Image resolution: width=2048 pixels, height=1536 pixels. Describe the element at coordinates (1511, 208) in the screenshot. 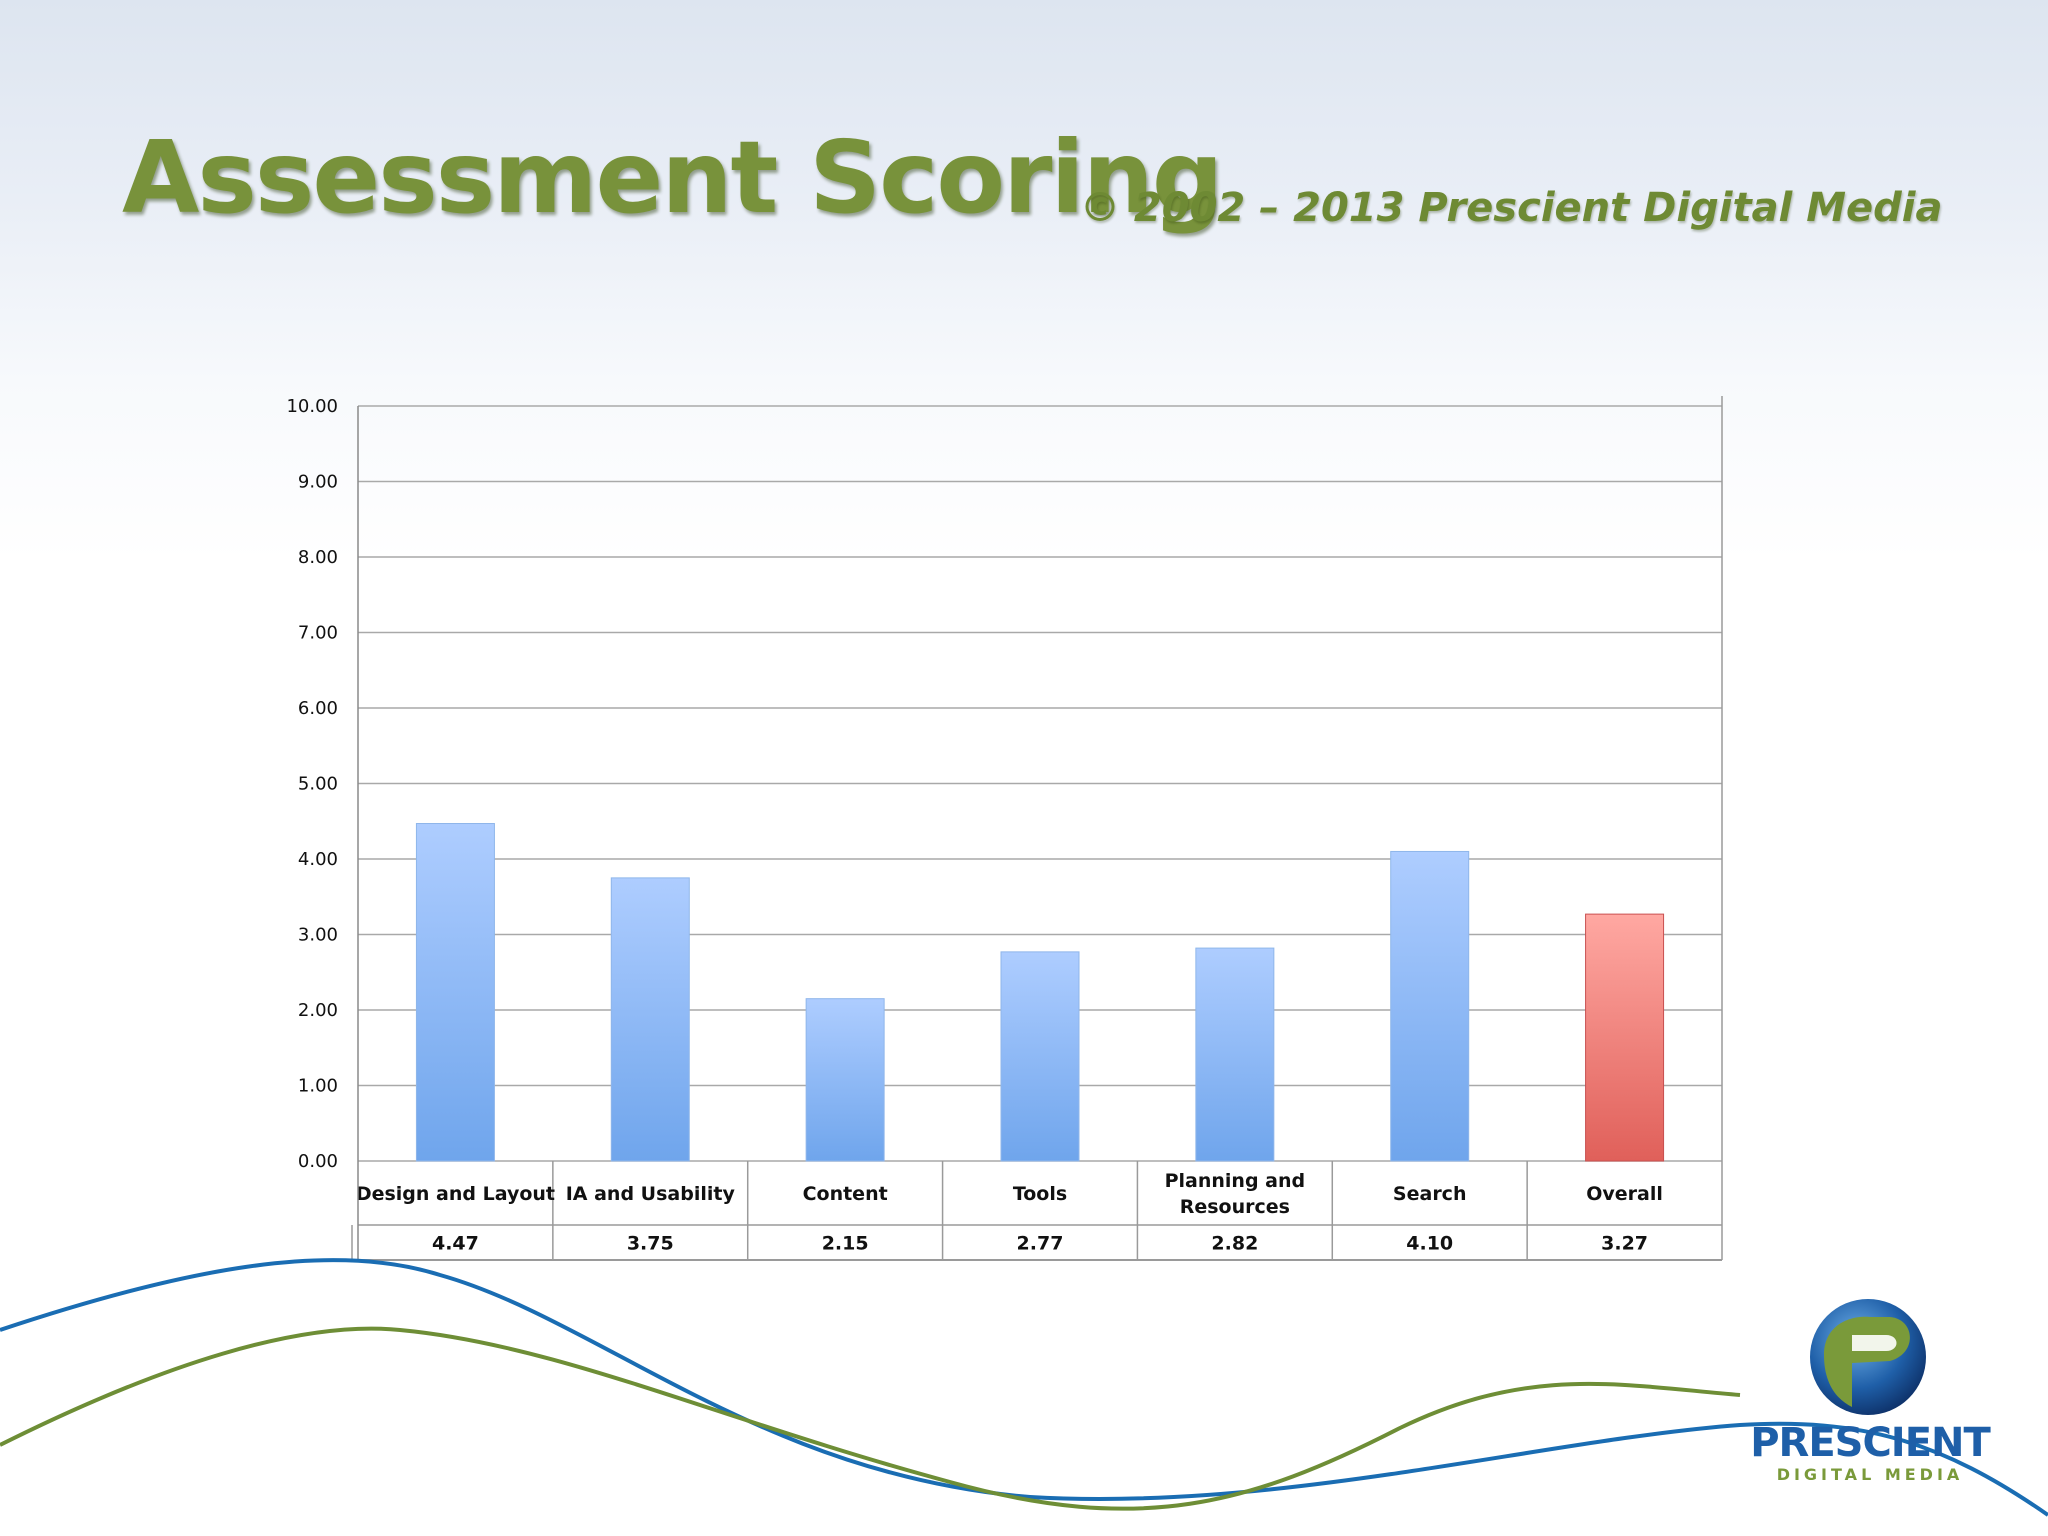

I see `copyright-subtitle: © 2002 – 2013 Prescient Digital Media` at that location.